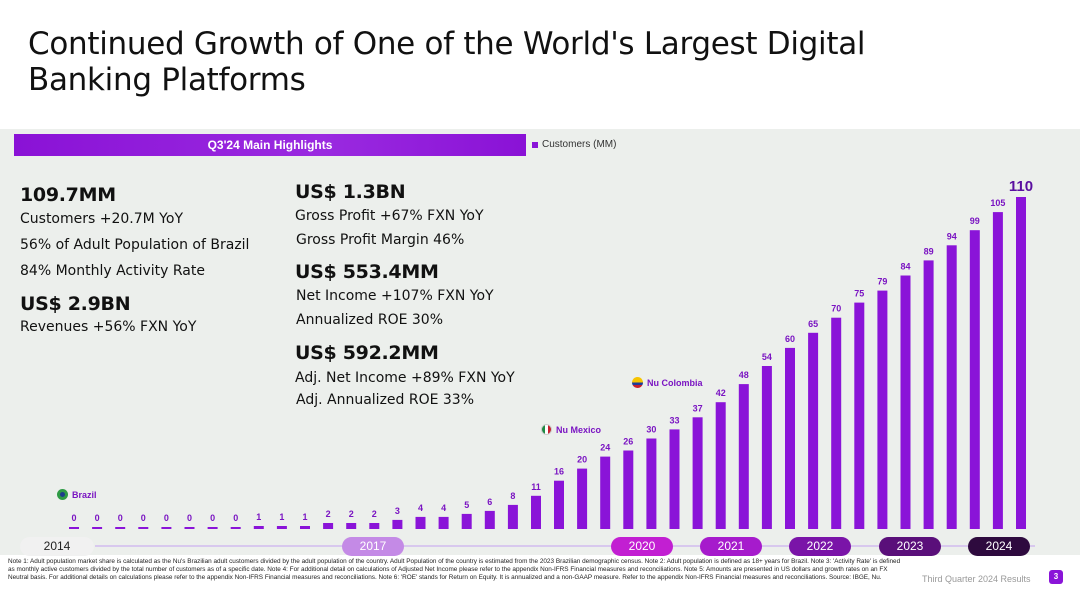 The width and height of the screenshot is (1080, 608). I want to click on adj-net-income-yoy: Adj. Net Income +89% FXN YoY, so click(405, 378).